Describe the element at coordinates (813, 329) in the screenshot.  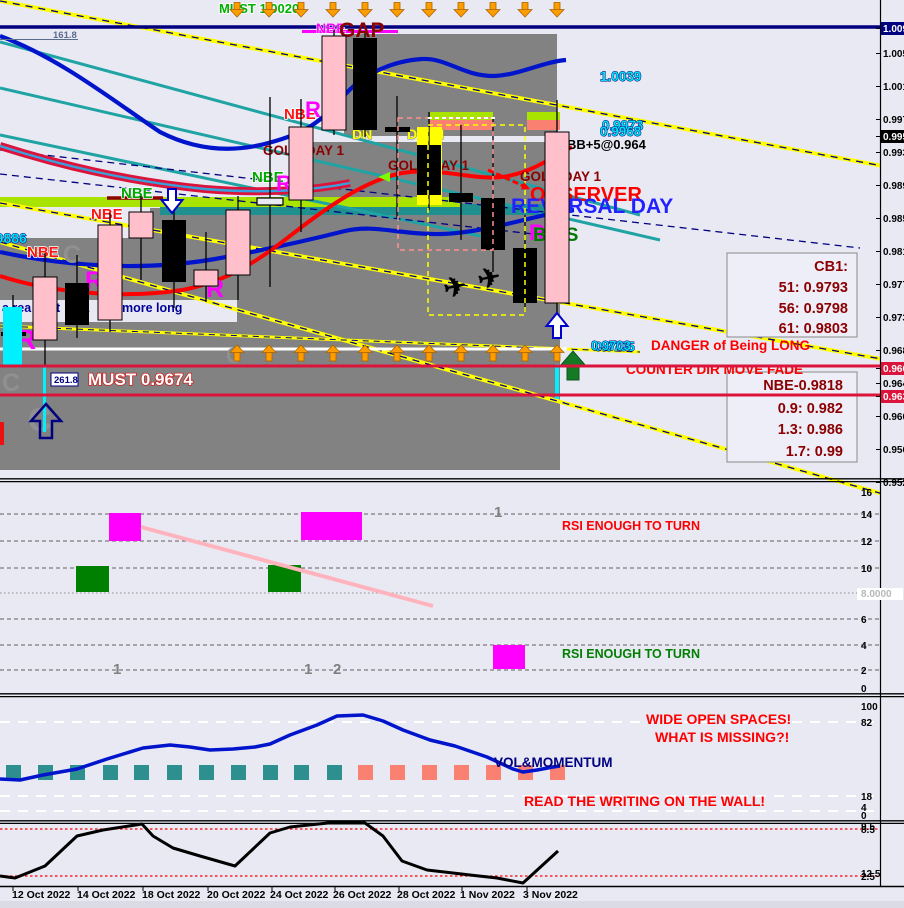
I see `cb1-61: 61: 0.9803` at that location.